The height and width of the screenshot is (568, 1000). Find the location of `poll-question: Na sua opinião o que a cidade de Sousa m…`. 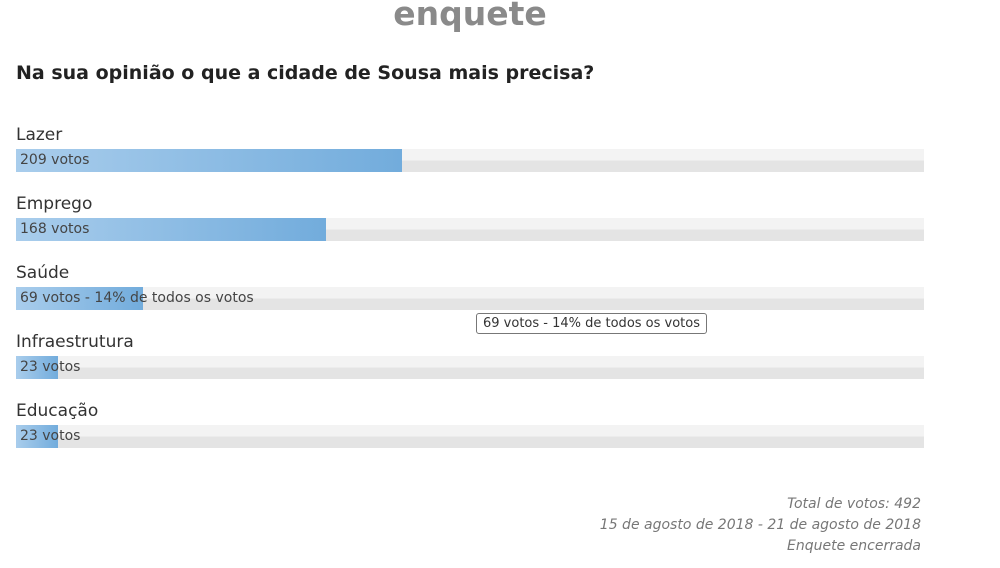

poll-question: Na sua opinião o que a cidade de Sousa m… is located at coordinates (305, 73).